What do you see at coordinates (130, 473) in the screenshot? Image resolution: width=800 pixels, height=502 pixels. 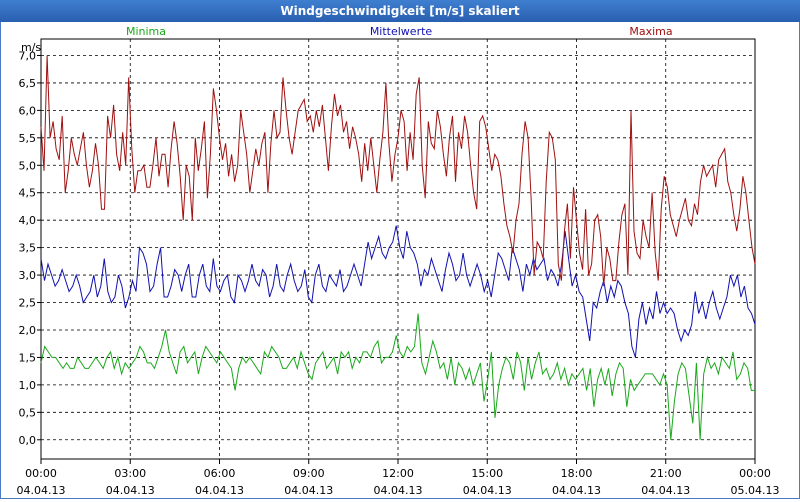 I see `x-tick-time-label: 03:00` at bounding box center [130, 473].